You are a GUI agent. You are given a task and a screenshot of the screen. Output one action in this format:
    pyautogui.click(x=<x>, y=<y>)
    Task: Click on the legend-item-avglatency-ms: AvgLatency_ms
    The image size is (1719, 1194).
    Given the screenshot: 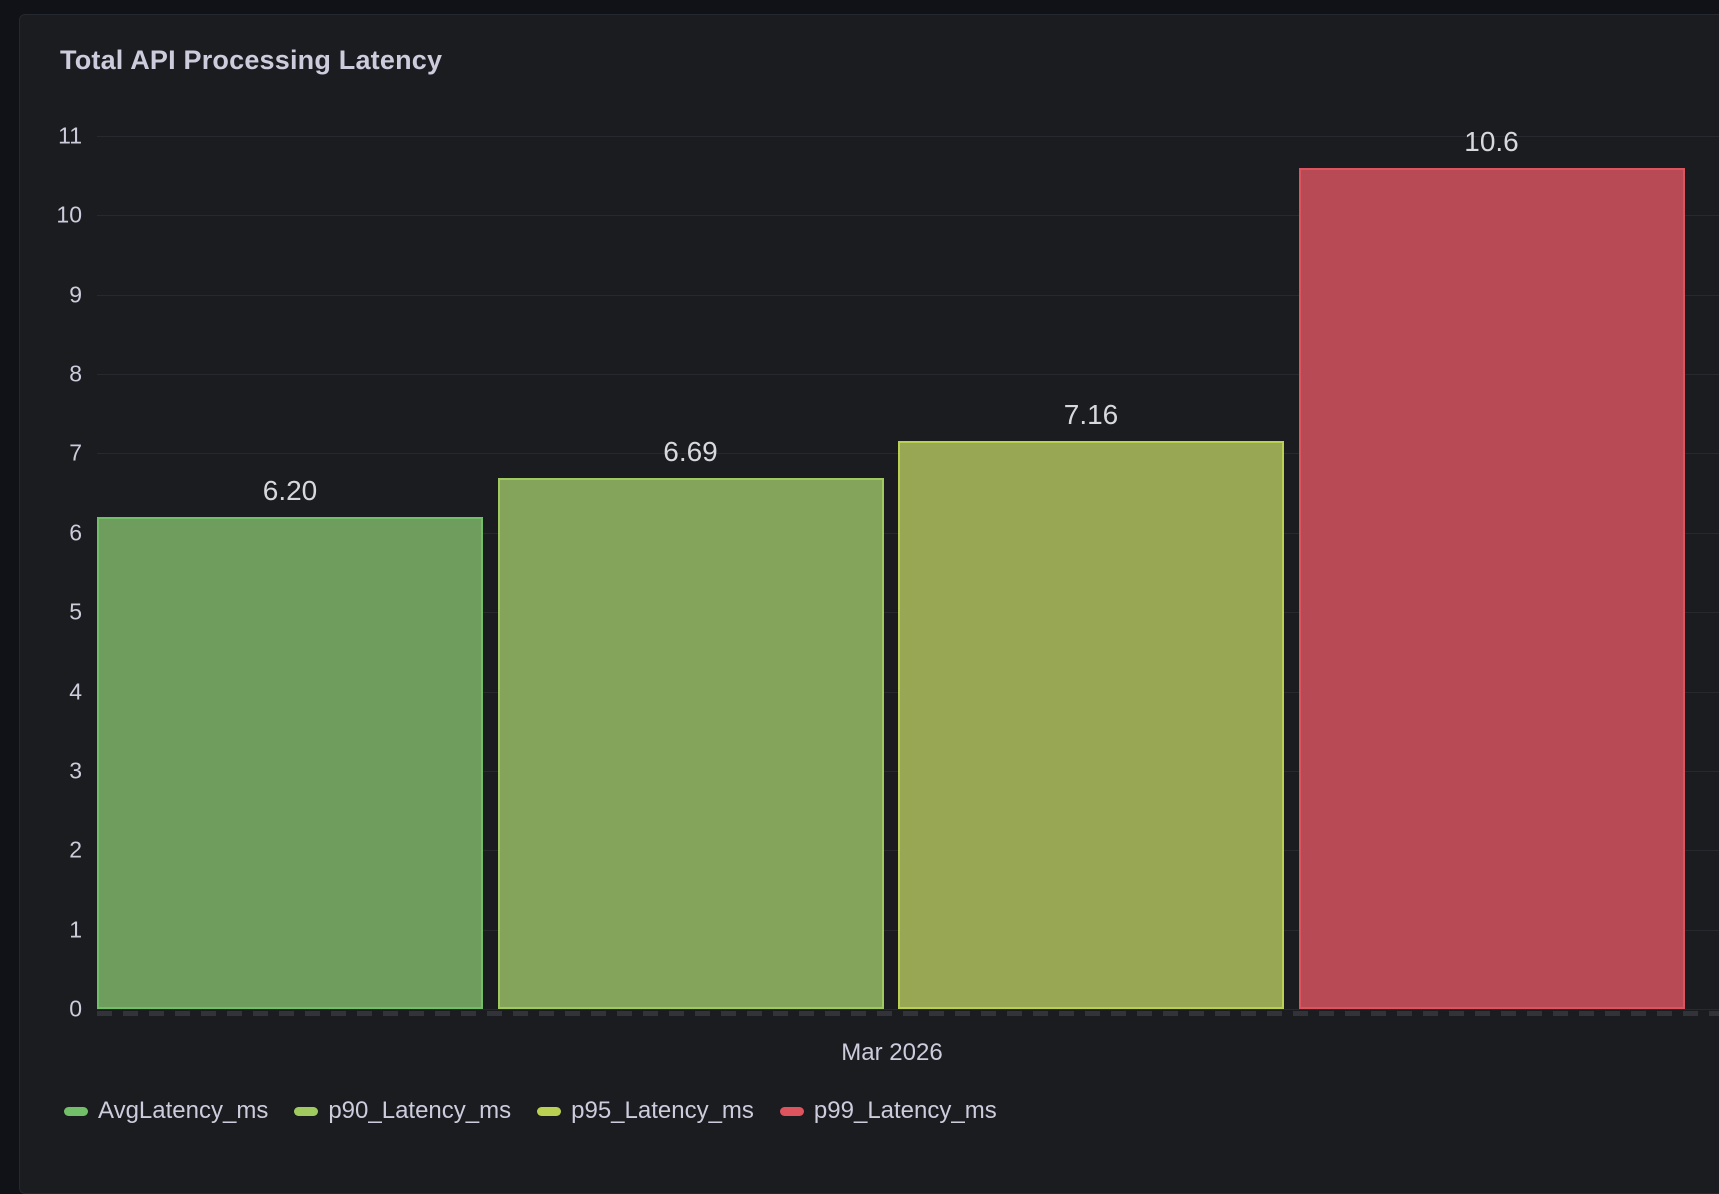 What is the action you would take?
    pyautogui.click(x=166, y=1111)
    